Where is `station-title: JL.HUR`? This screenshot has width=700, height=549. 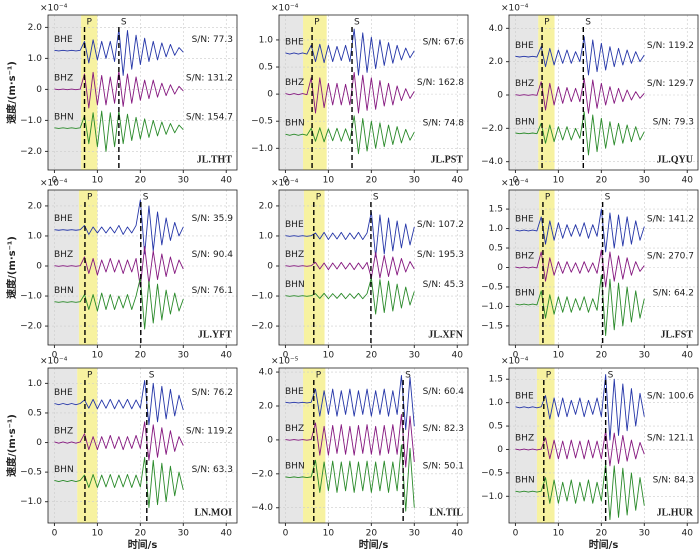
station-title: JL.HUR is located at coordinates (675, 512).